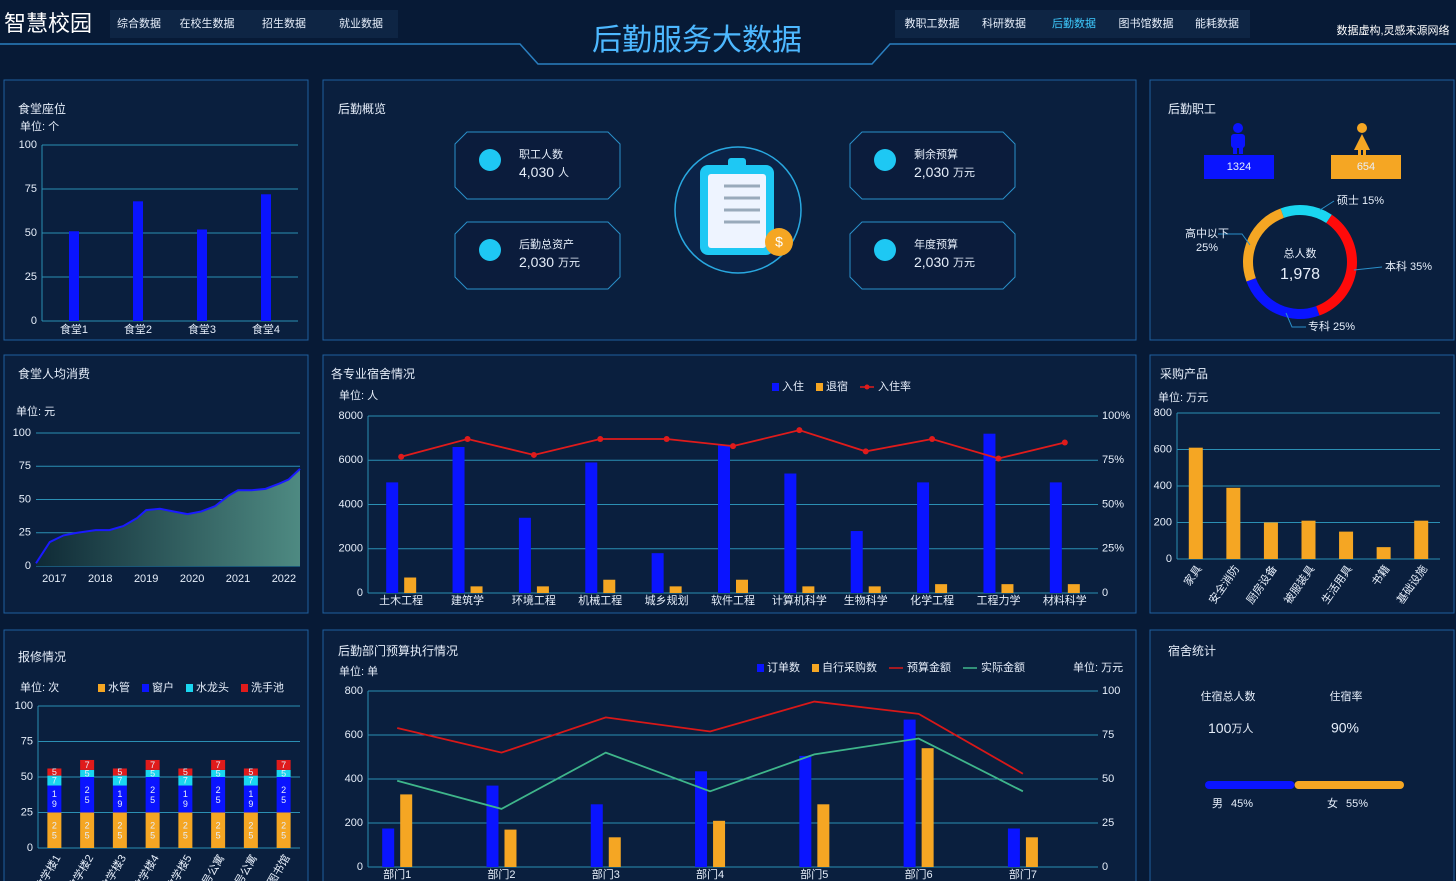  Describe the element at coordinates (534, 600) in the screenshot. I see `x-tick-label: 环境工程` at that location.